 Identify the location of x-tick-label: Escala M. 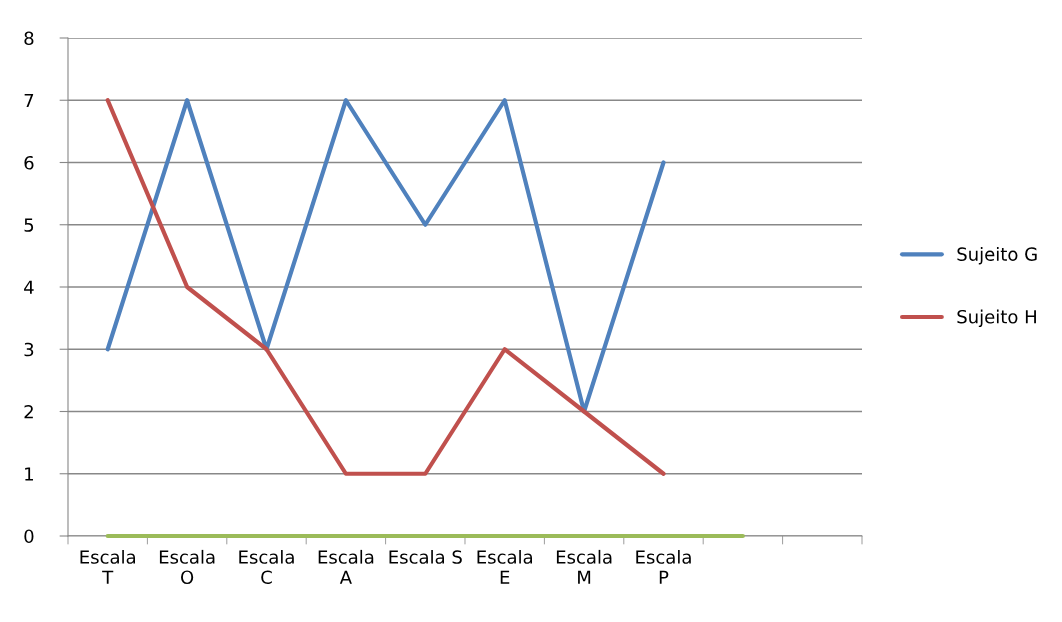
(584, 566).